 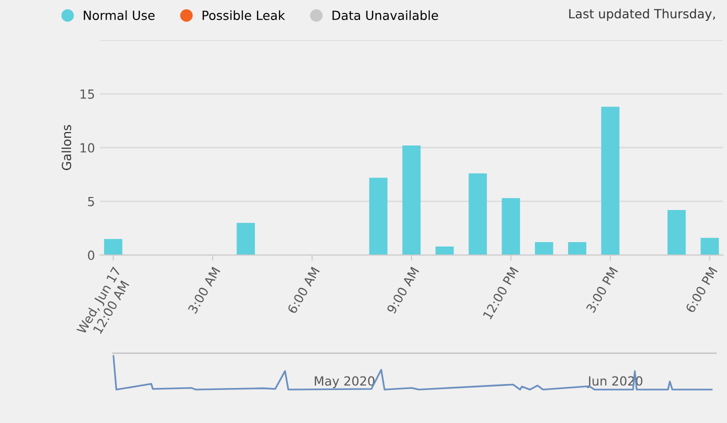 What do you see at coordinates (385, 15) in the screenshot?
I see `legend-label: Data Unavailable` at bounding box center [385, 15].